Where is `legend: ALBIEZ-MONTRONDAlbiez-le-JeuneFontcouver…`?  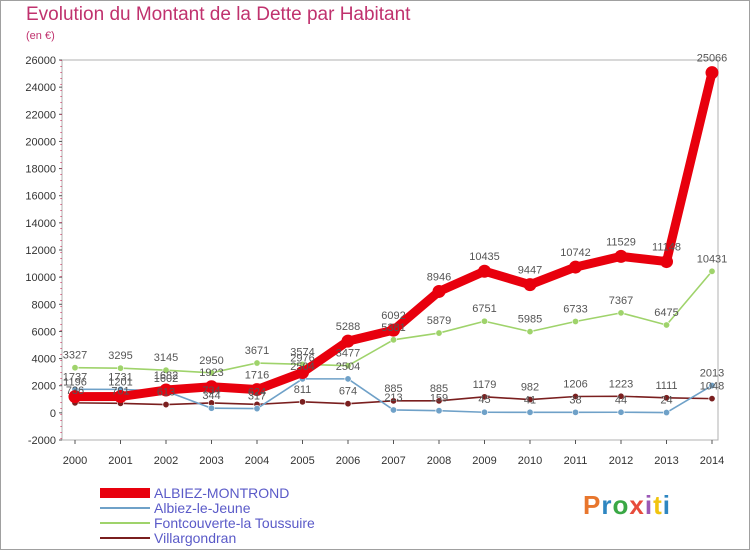 legend: ALBIEZ-MONTRONDAlbiez-le-JeuneFontcouver… is located at coordinates (207, 515).